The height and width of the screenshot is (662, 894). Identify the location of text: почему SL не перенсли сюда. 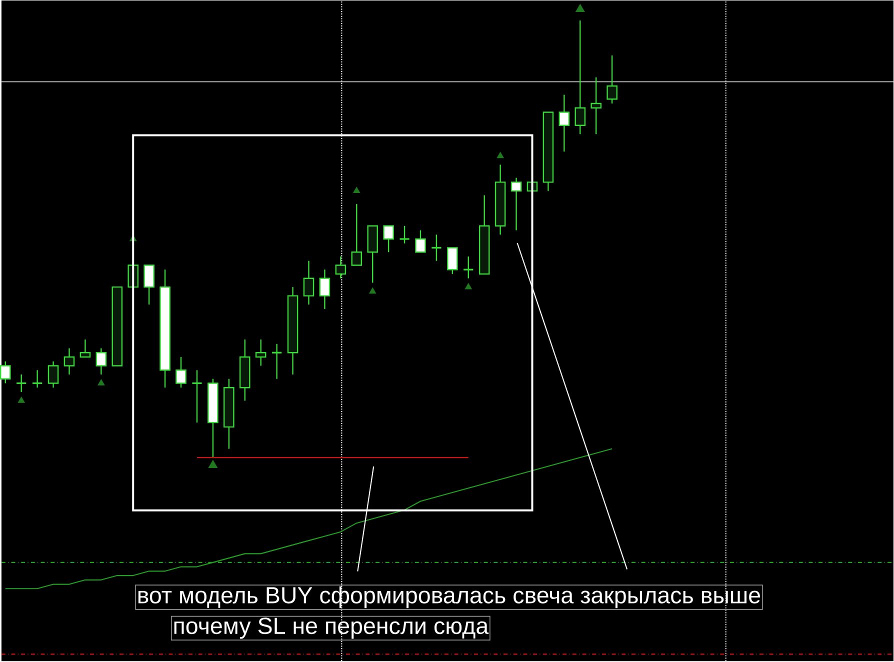
(331, 628).